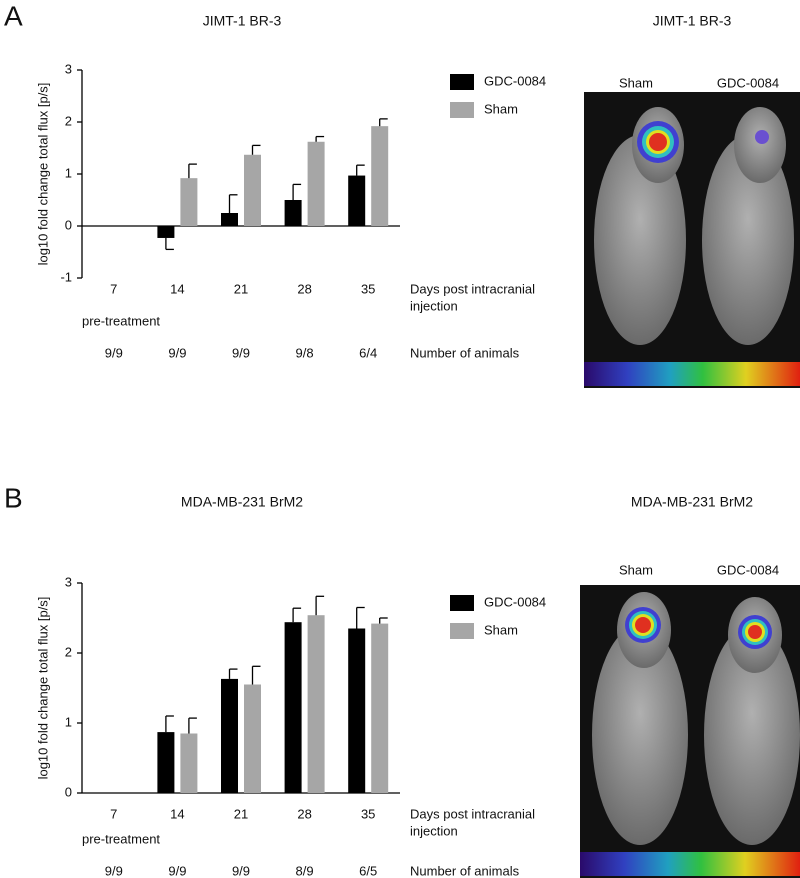 Image resolution: width=800 pixels, height=878 pixels. What do you see at coordinates (13, 497) in the screenshot?
I see `panel-letter: B` at bounding box center [13, 497].